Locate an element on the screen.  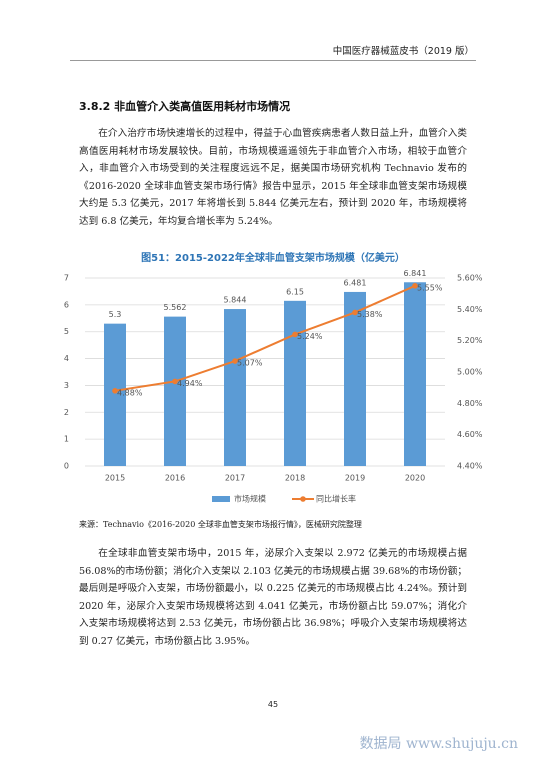
y-tick-label: 1 is located at coordinates (66, 439).